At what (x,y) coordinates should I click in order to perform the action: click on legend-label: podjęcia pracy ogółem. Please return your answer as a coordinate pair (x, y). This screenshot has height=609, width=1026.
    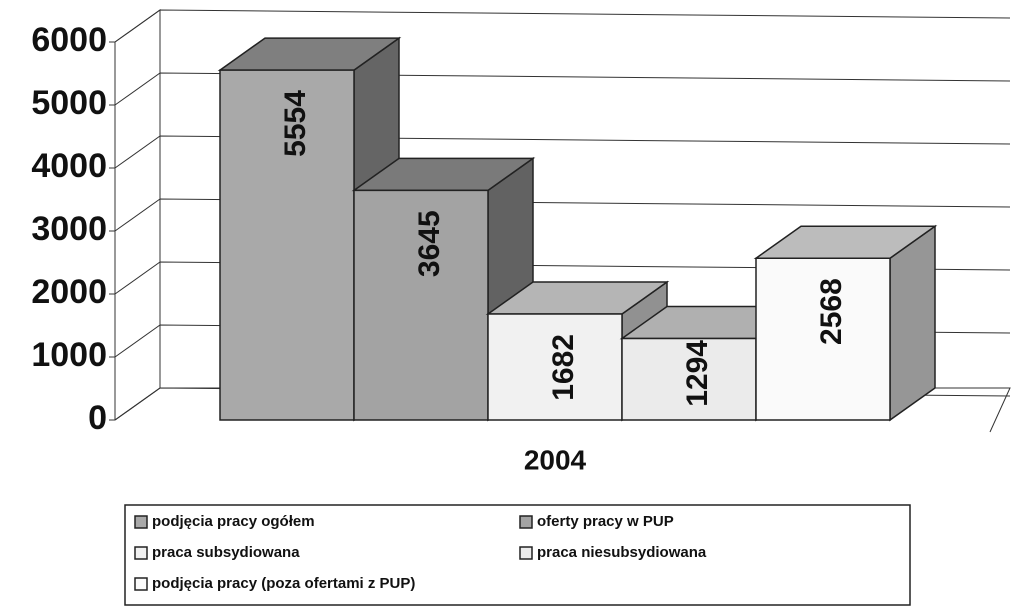
    Looking at the image, I should click on (233, 521).